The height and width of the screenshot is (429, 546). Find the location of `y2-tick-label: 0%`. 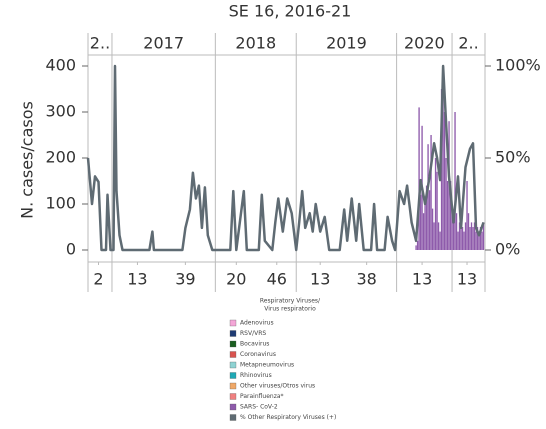

y2-tick-label: 0% is located at coordinates (507, 249).